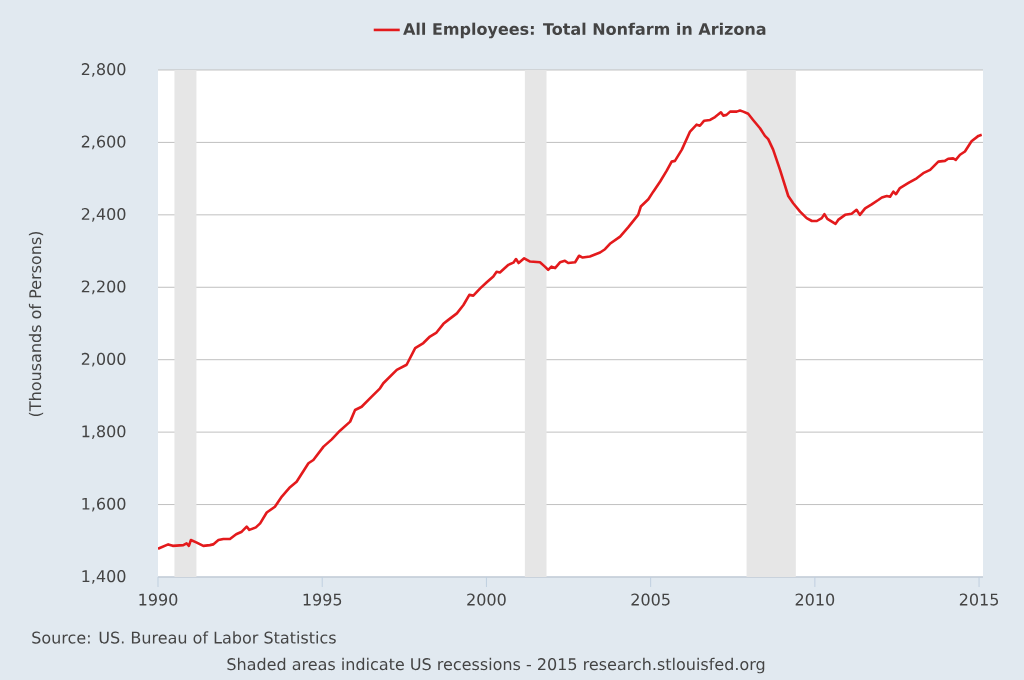 This screenshot has width=1024, height=680. Describe the element at coordinates (584, 30) in the screenshot. I see `legend-label: All Employees: Total Nonfarm in Arizona` at that location.